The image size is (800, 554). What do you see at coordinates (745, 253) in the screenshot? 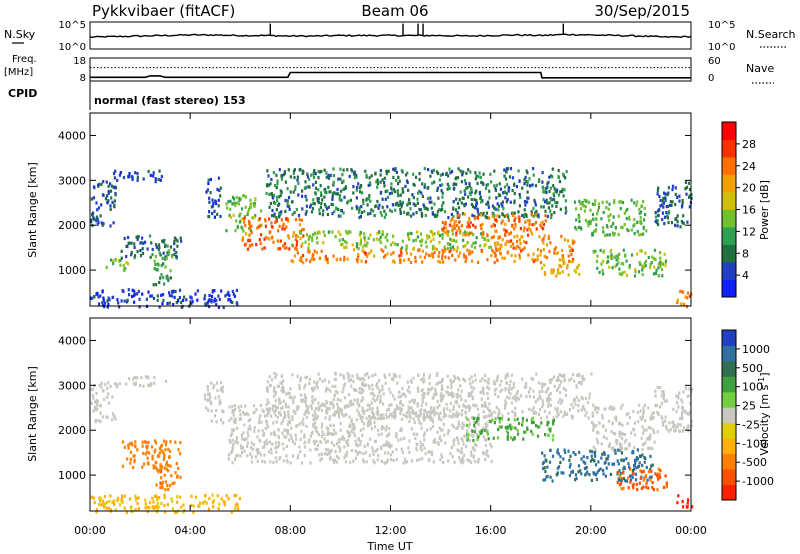
I see `power-cbar-tick-label-5: 8` at bounding box center [745, 253].